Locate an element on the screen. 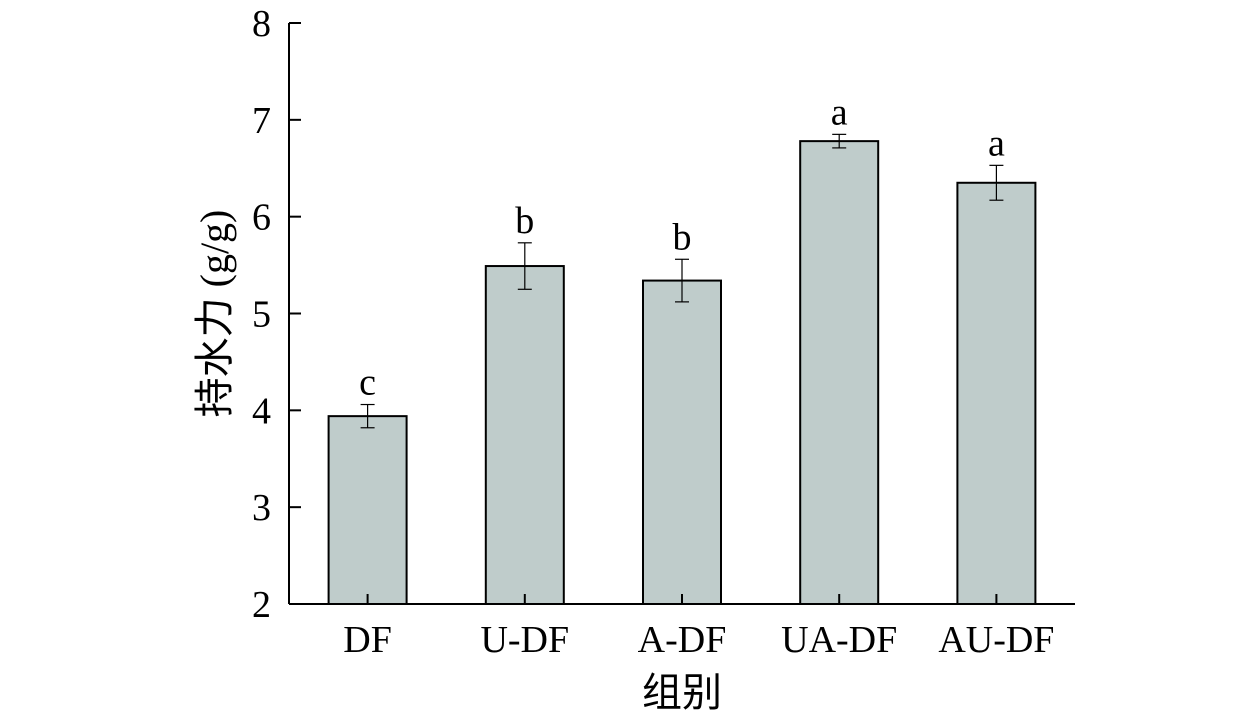  y-tick-label: 6 is located at coordinates (261, 218).